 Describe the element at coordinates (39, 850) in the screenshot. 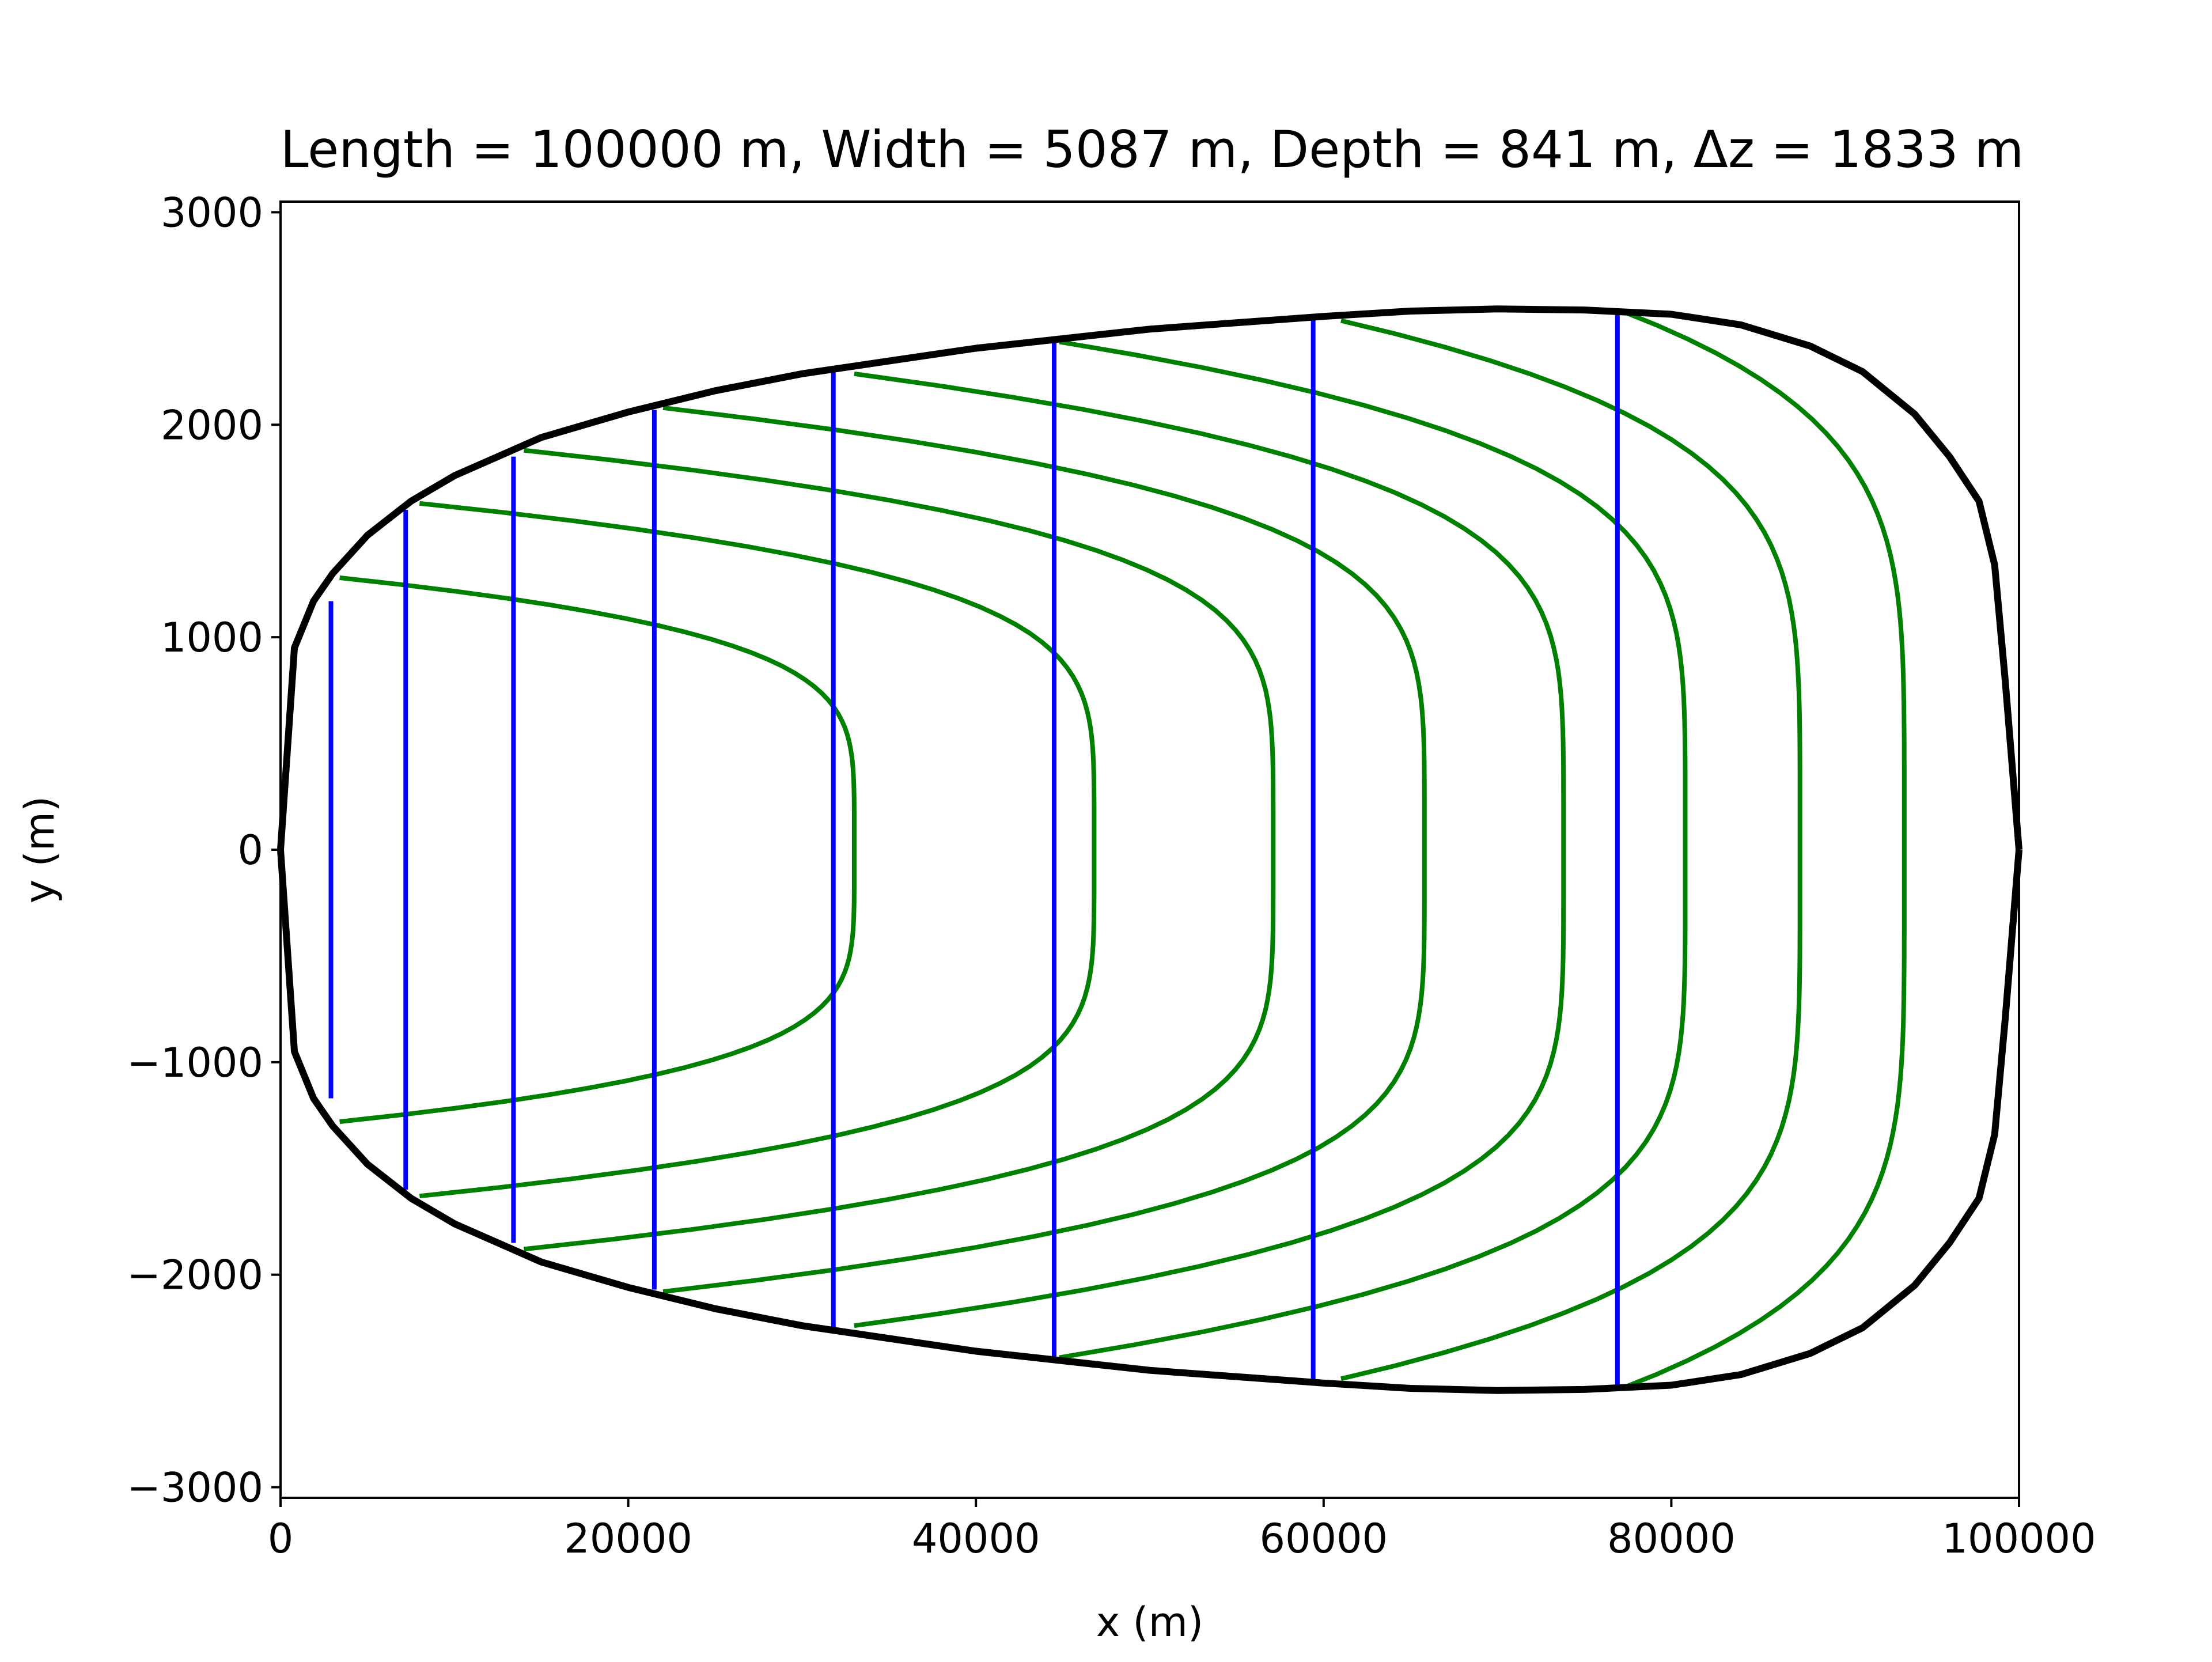

I see `y-axis-label: y (m)` at that location.